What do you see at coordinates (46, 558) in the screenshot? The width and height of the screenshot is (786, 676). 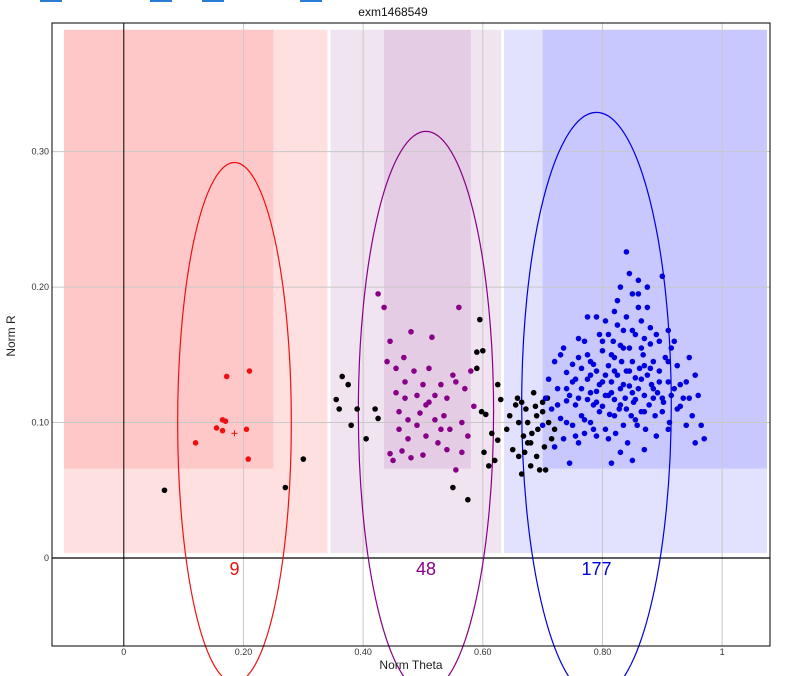 I see `y-tick-label: 0` at bounding box center [46, 558].